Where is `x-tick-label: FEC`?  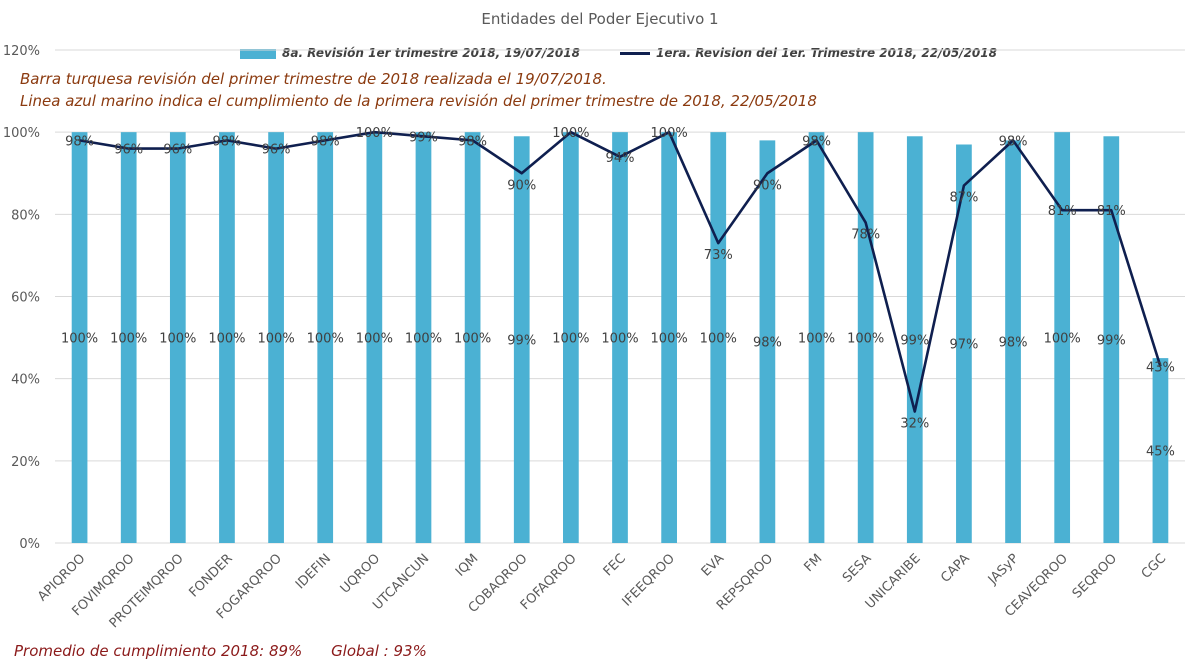 x-tick-label: FEC is located at coordinates (615, 565).